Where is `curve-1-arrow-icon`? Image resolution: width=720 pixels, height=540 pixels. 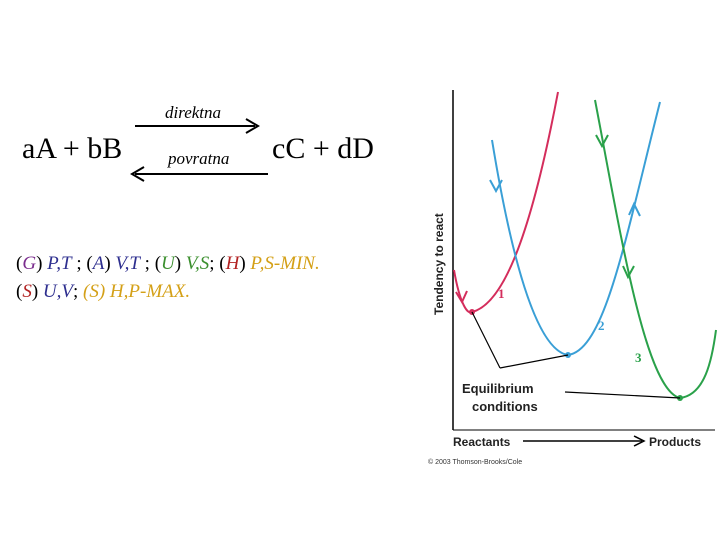
curve-1-arrow-icon is located at coordinates (461, 297).